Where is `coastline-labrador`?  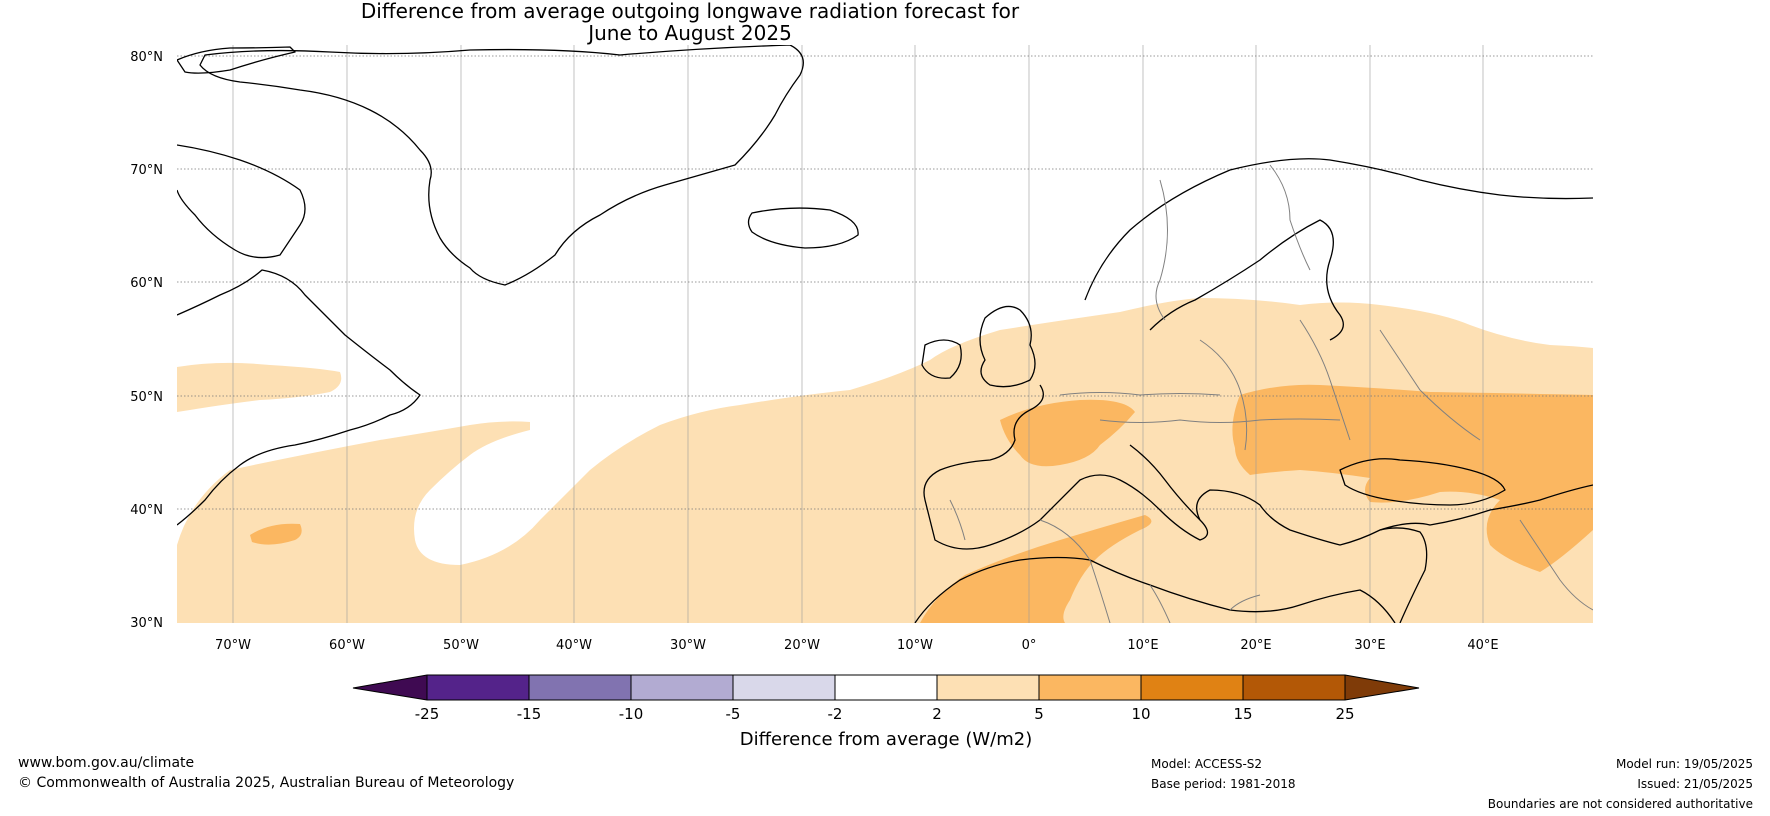
coastline-labrador is located at coordinates (299, 397).